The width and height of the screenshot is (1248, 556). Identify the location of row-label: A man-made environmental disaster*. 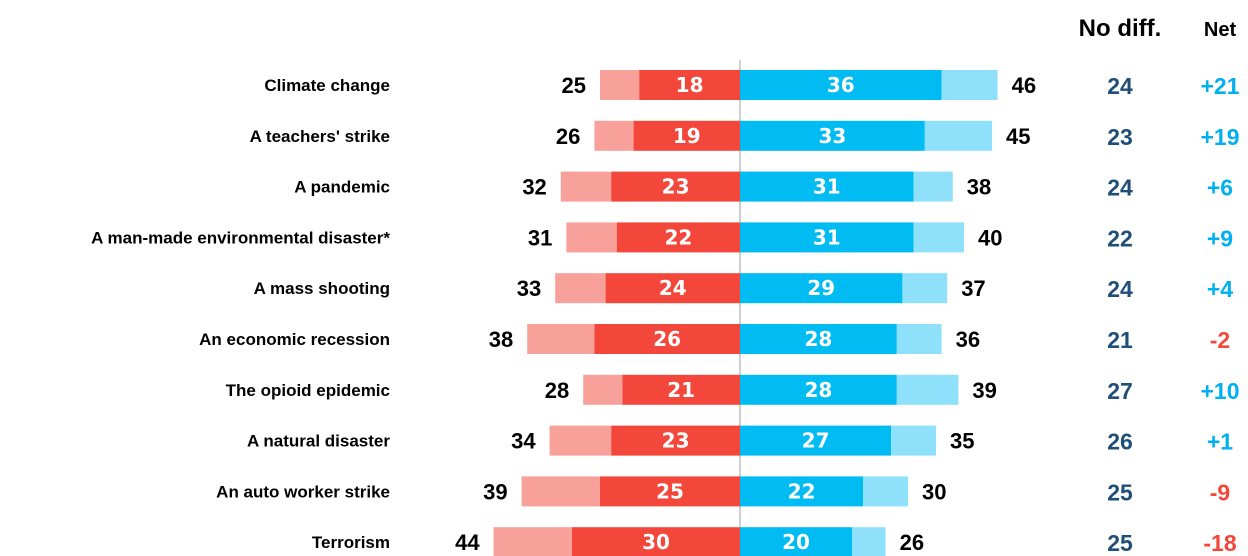
(240, 237).